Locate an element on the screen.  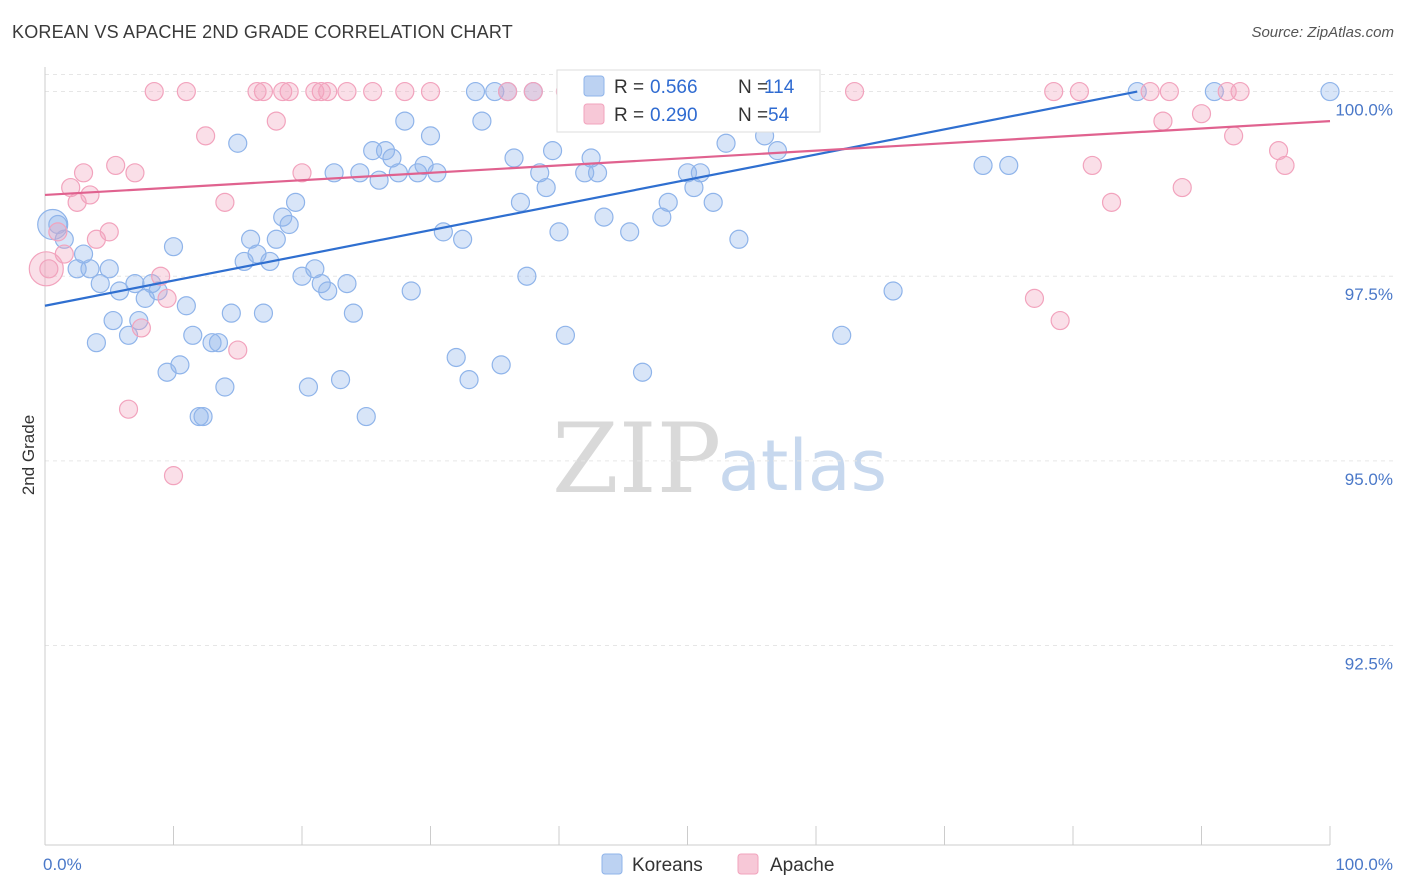
legend-swatch-apache is located at coordinates (594, 114).